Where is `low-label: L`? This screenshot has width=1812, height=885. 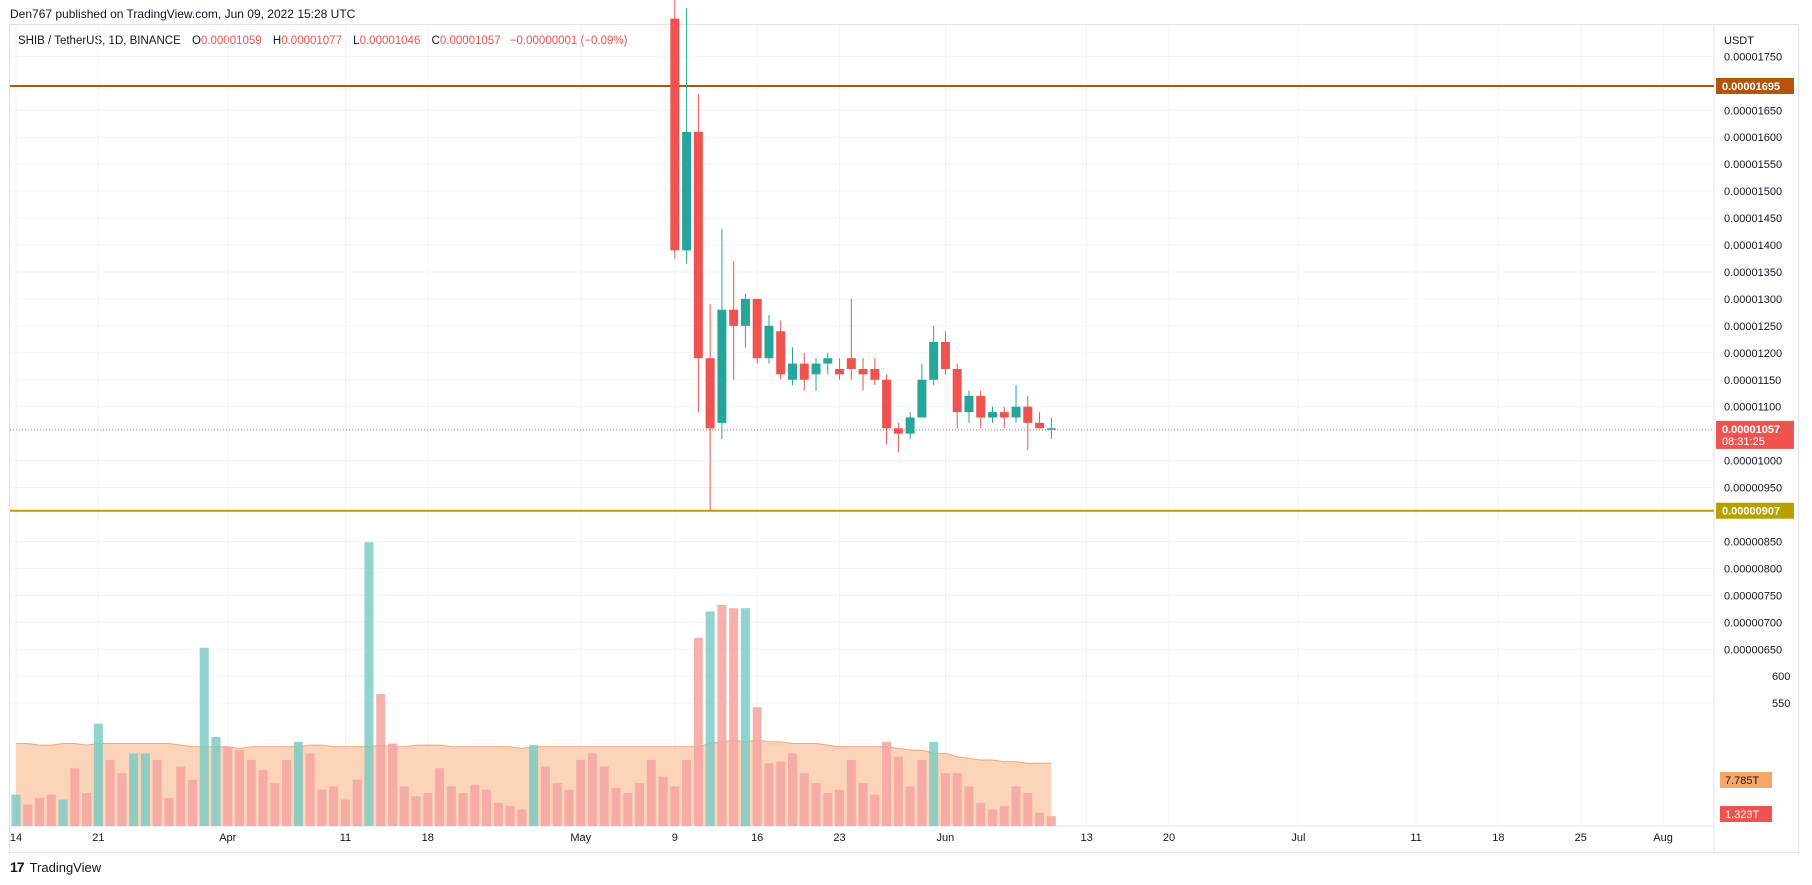
low-label: L is located at coordinates (356, 41).